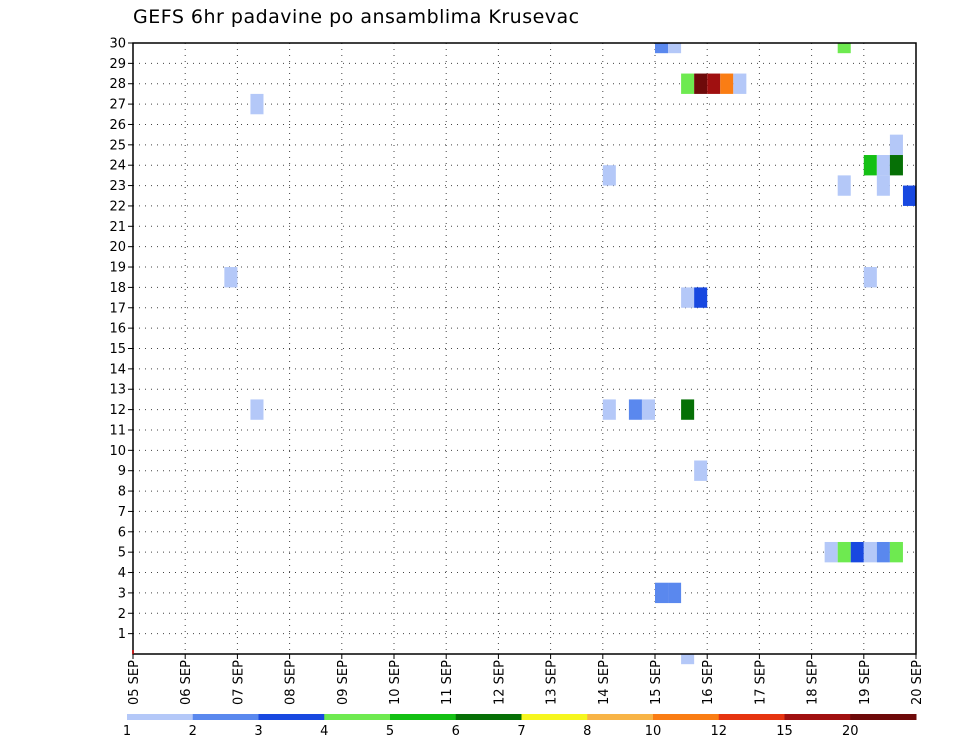 The image size is (960, 742). I want to click on y-tick-label: 17, so click(117, 308).